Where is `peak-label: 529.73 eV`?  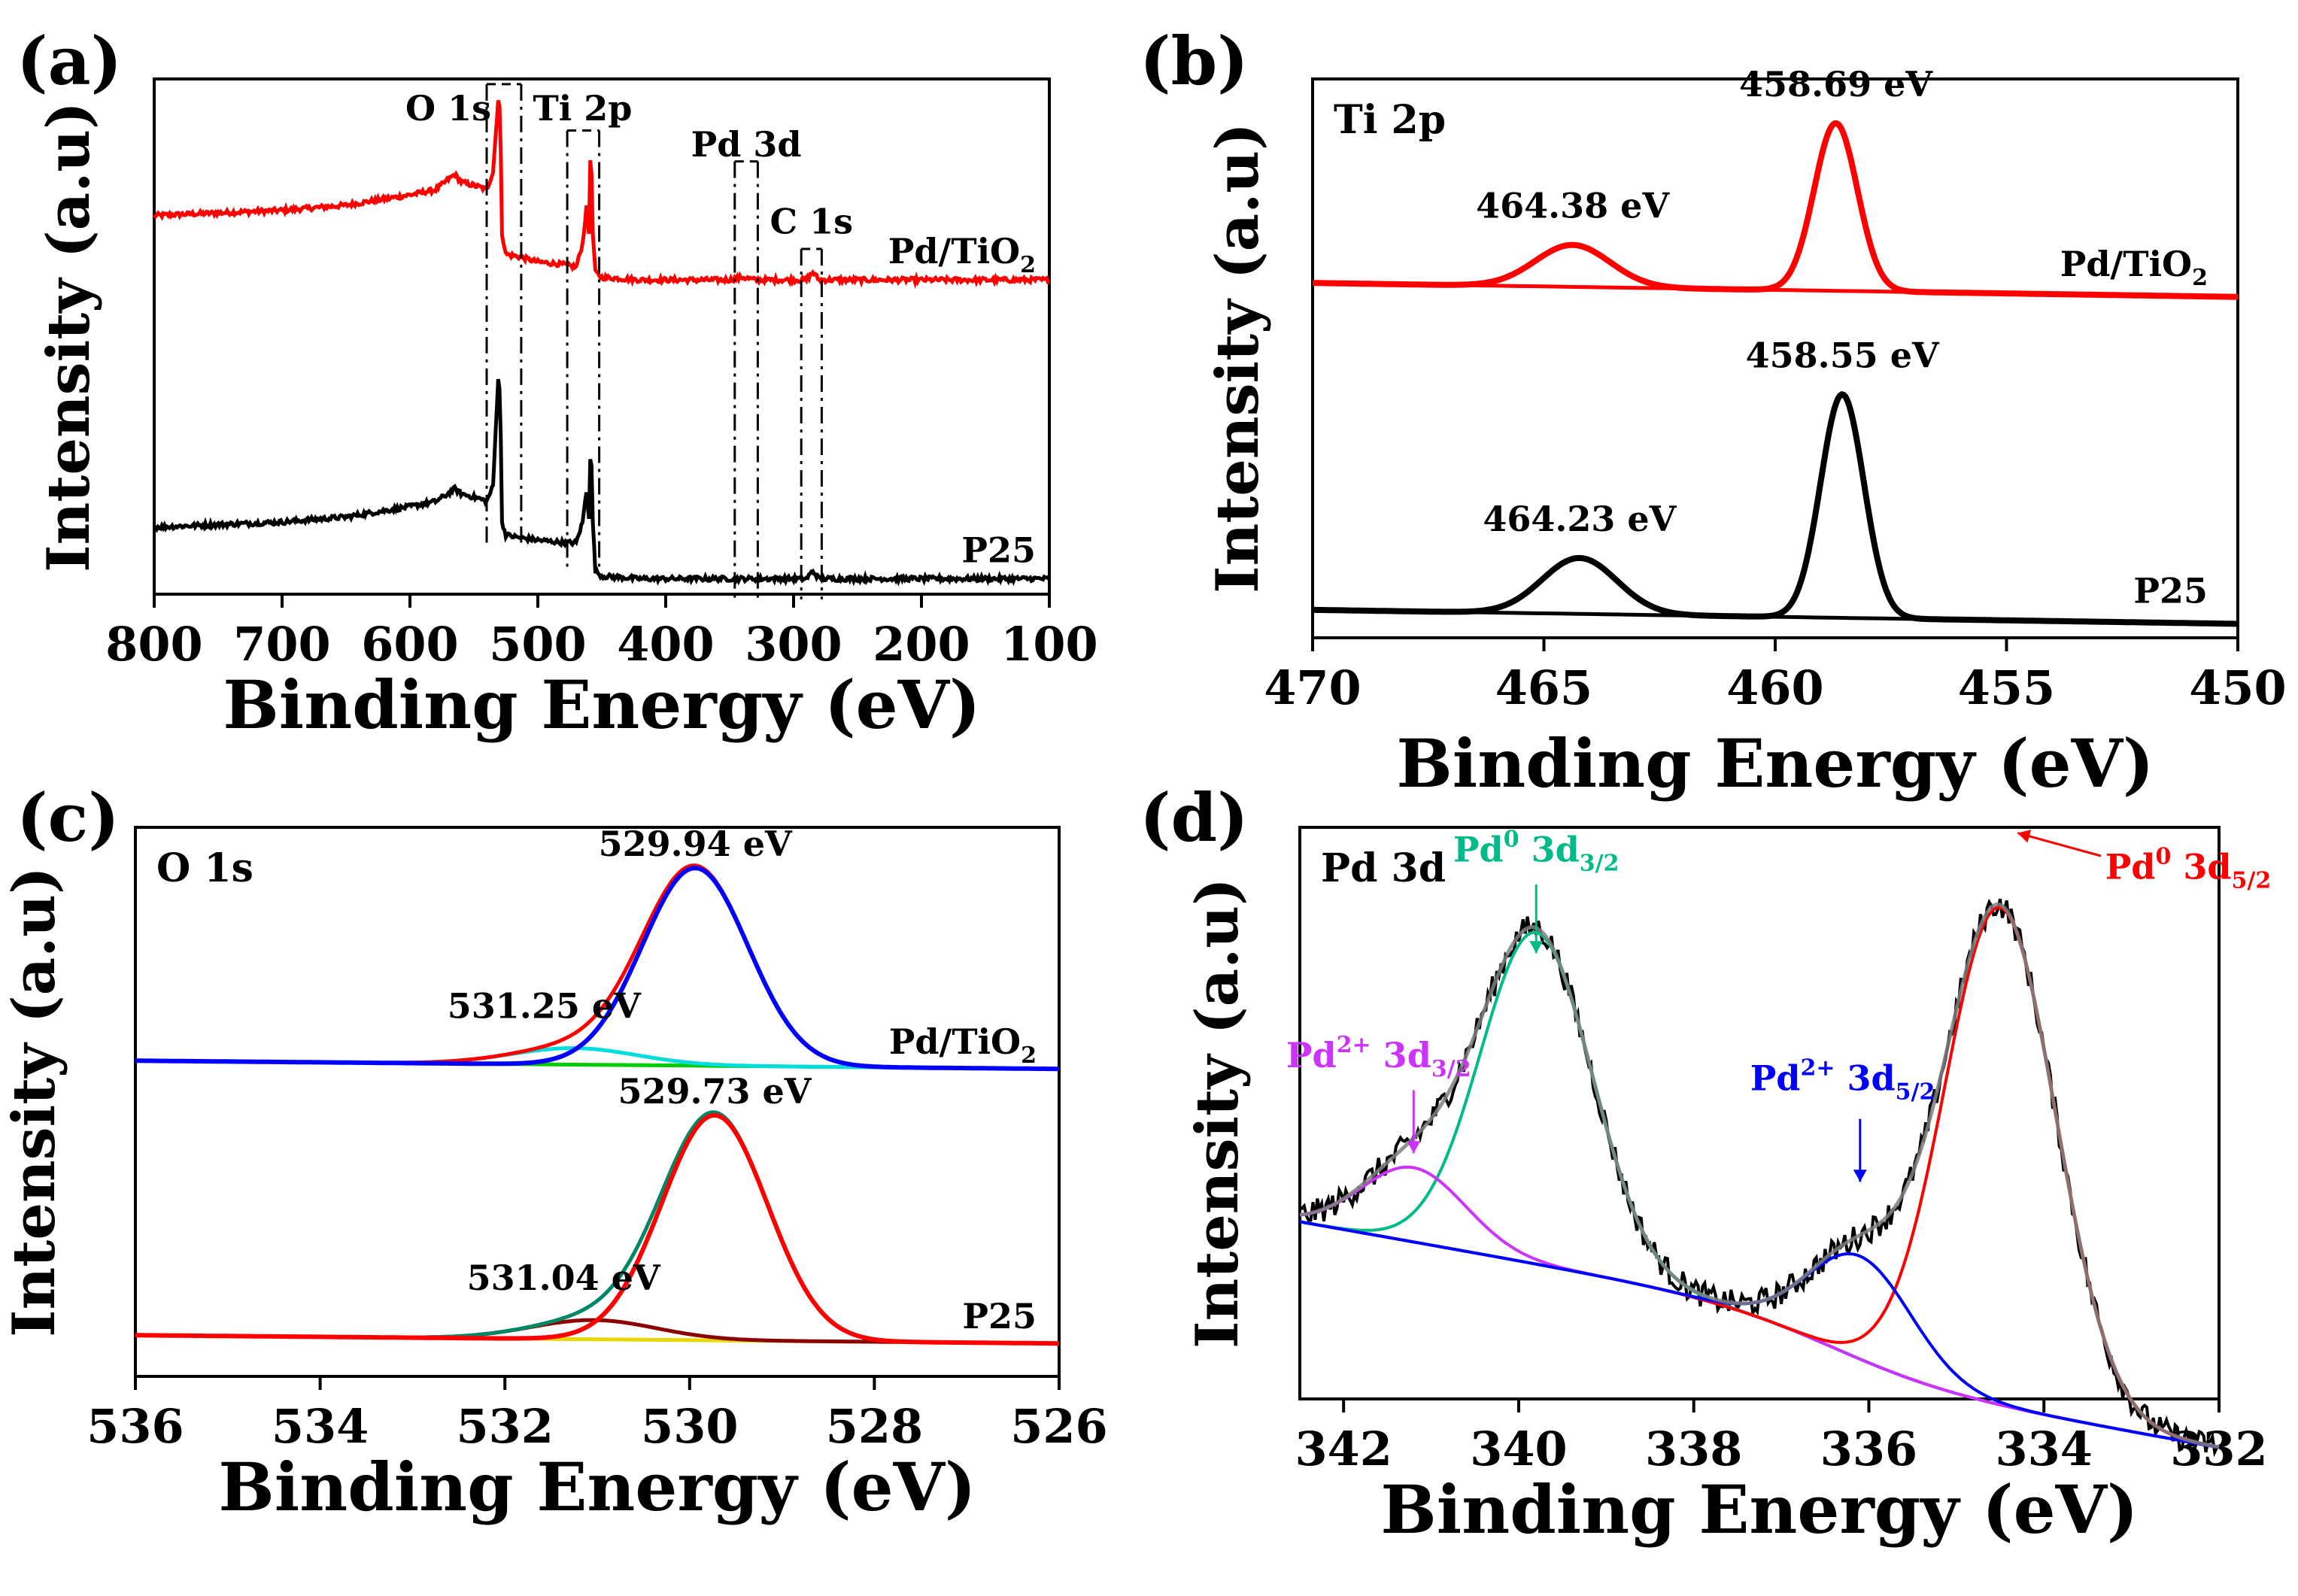
peak-label: 529.73 eV is located at coordinates (715, 1091).